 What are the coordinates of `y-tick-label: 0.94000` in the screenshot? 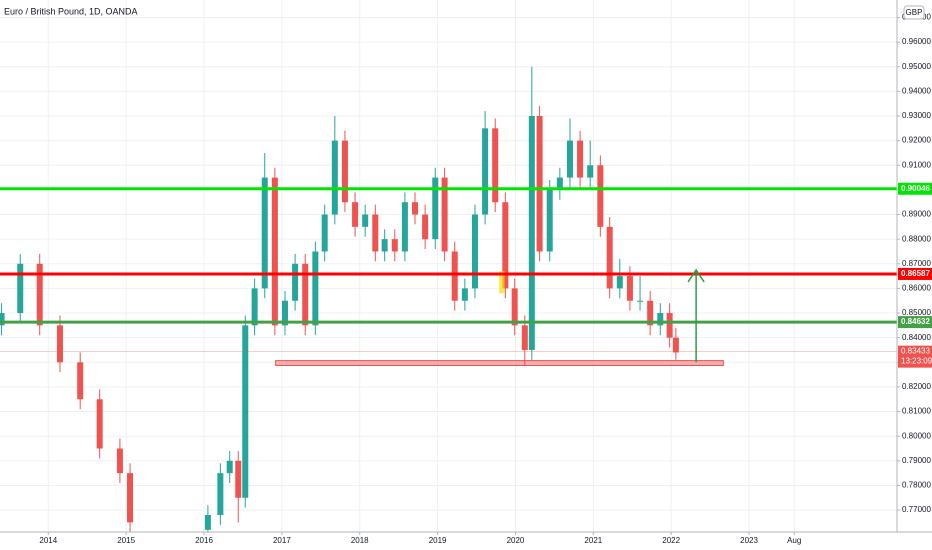 It's located at (916, 90).